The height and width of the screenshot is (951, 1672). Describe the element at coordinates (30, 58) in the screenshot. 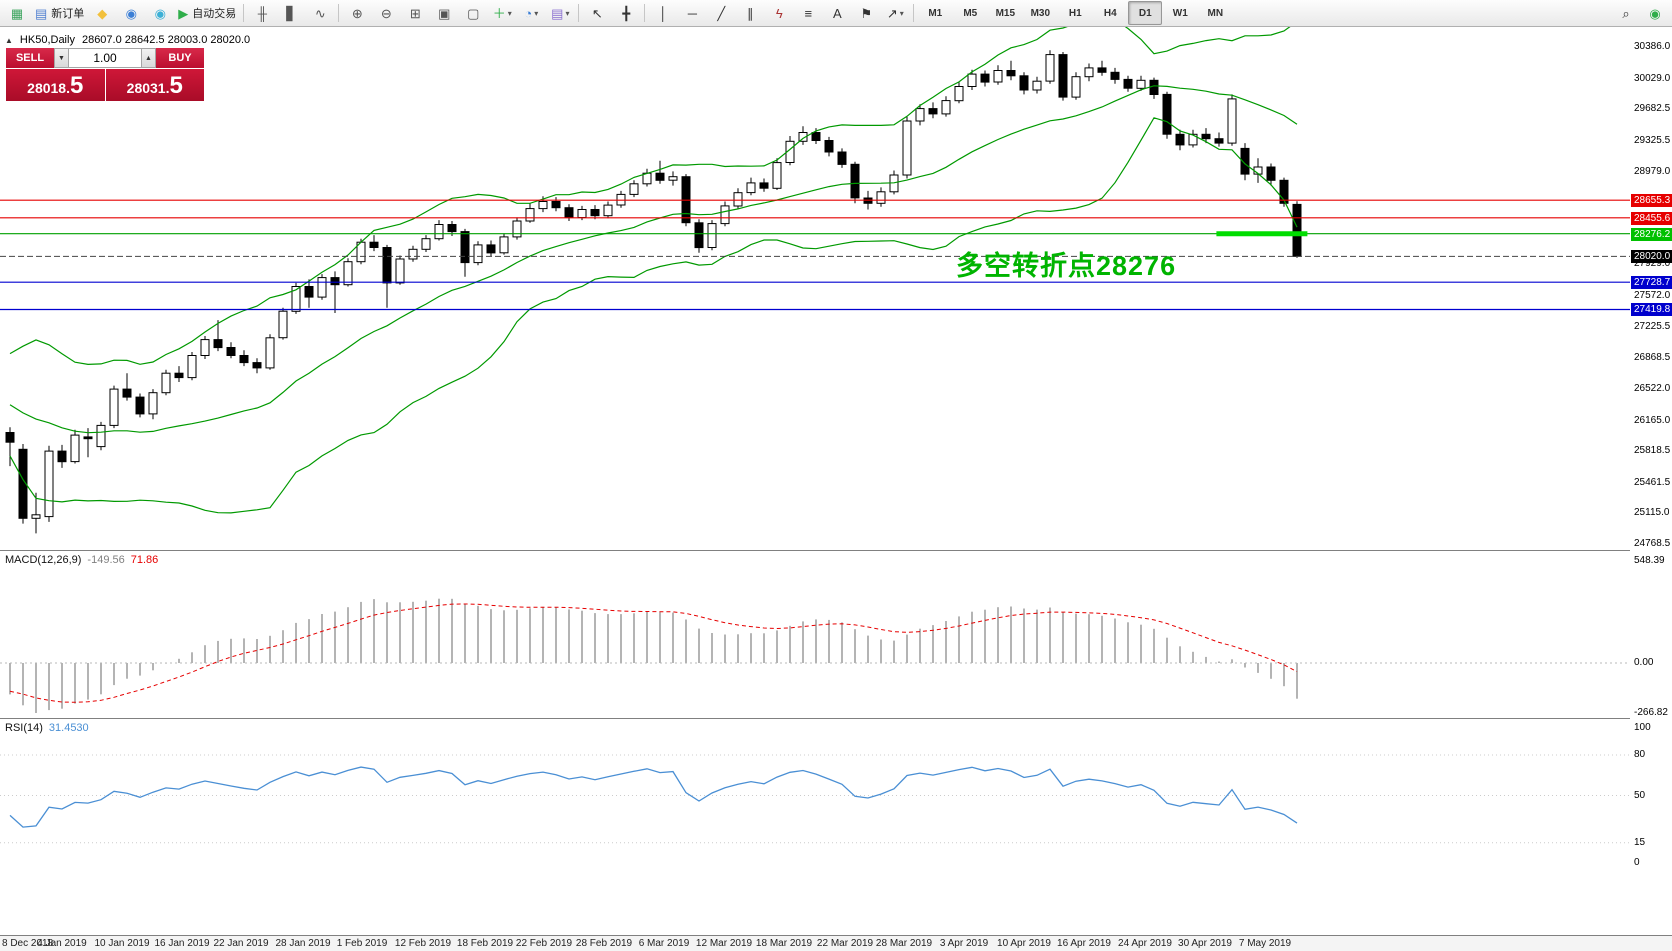

I see `sell-button: SELL` at that location.